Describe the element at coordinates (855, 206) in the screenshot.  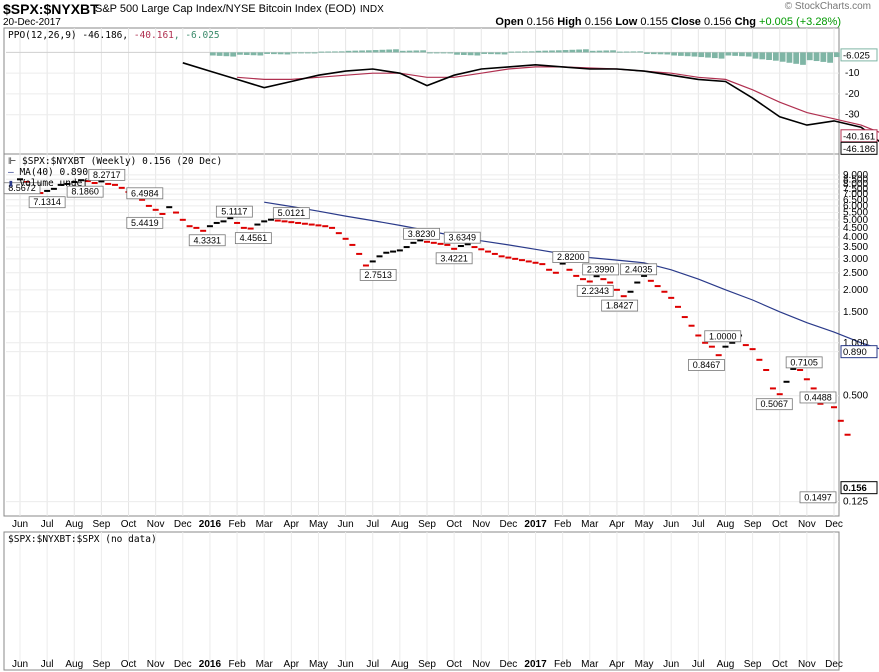
I see `y-tick-label: 6.000` at that location.